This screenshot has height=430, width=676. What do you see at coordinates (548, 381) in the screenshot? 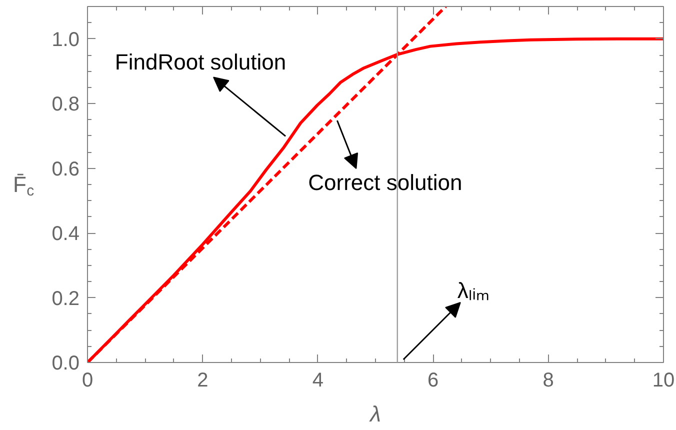
I see `x-tick-label: 8` at bounding box center [548, 381].